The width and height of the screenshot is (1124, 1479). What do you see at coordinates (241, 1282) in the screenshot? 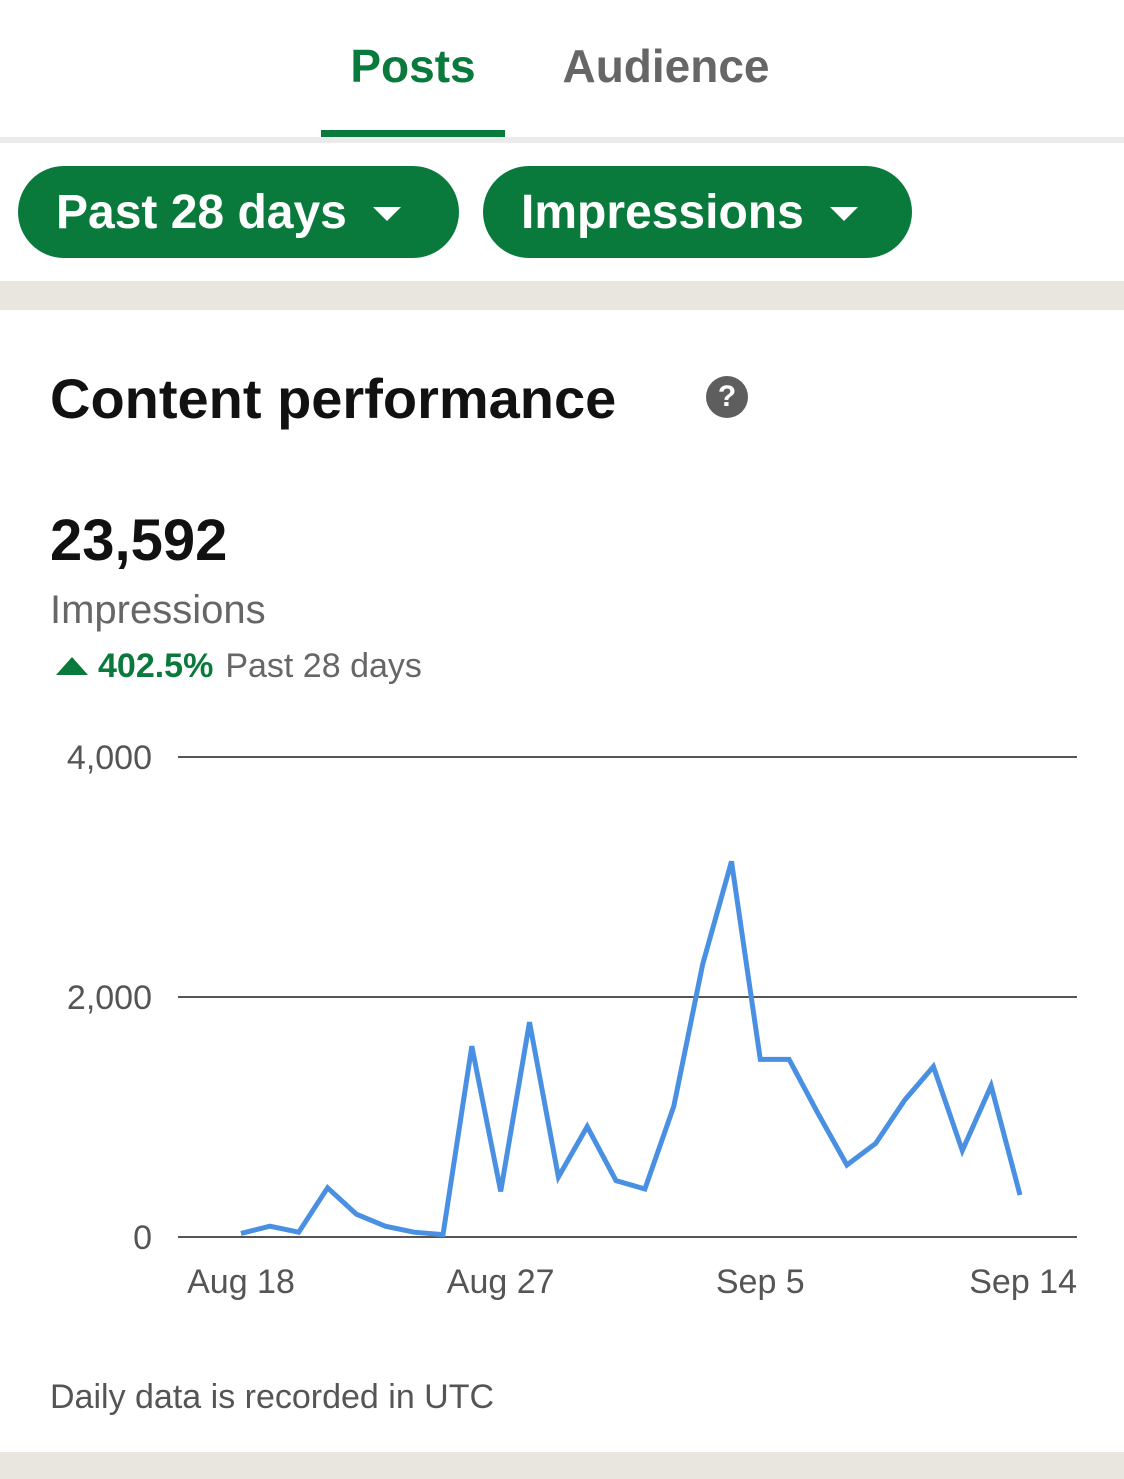
I see `x-tick-label: Aug 18` at bounding box center [241, 1282].